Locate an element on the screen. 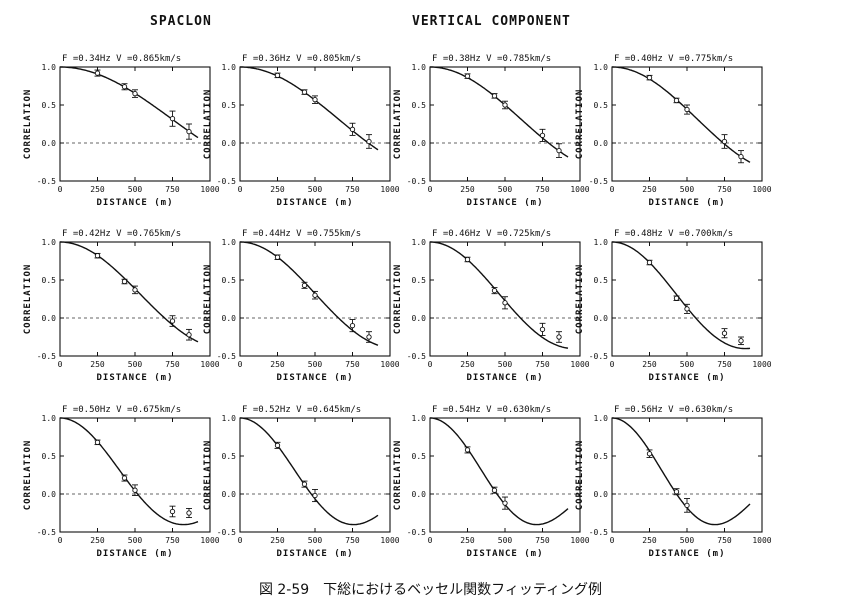 The width and height of the screenshot is (861, 607). subplot-title: F =0.44Hz V =0.755km/s is located at coordinates (301, 234).